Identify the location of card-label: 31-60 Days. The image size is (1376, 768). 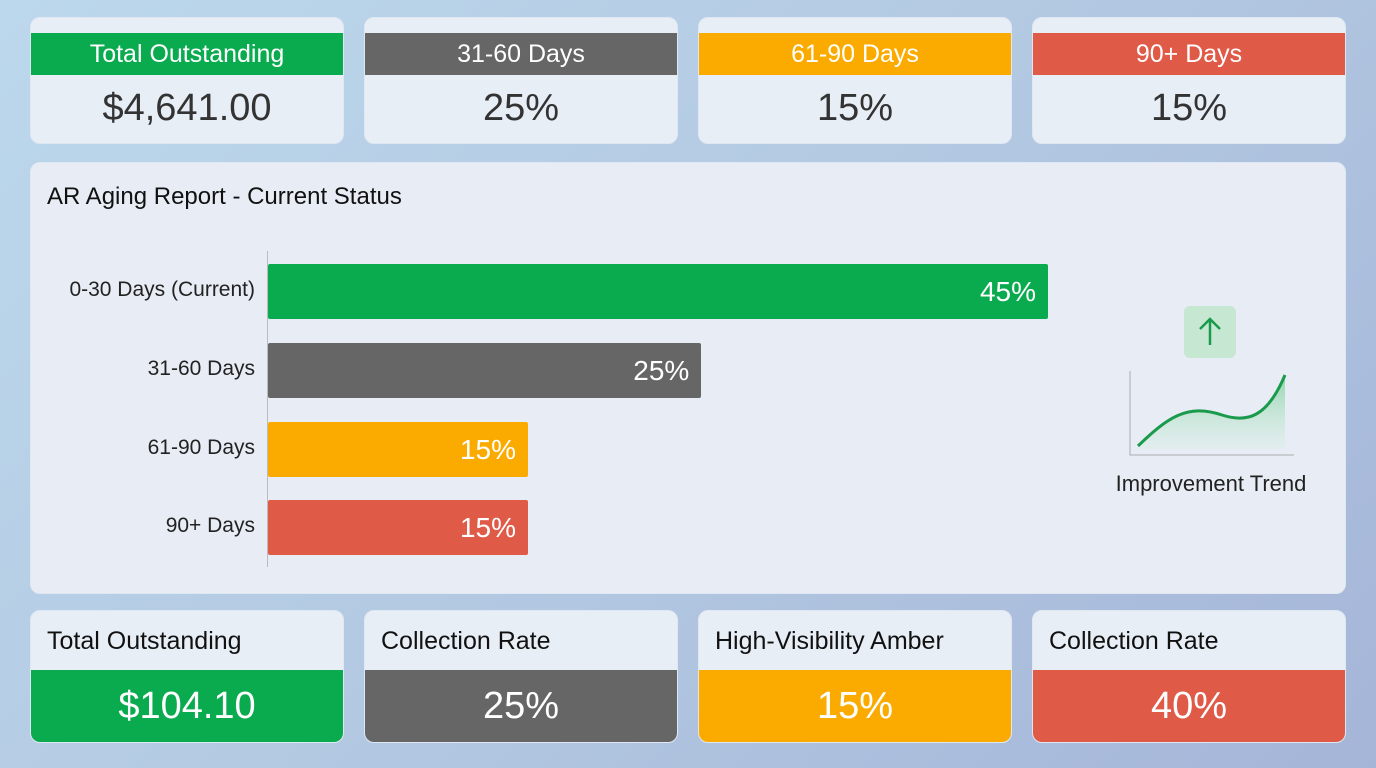
(521, 54).